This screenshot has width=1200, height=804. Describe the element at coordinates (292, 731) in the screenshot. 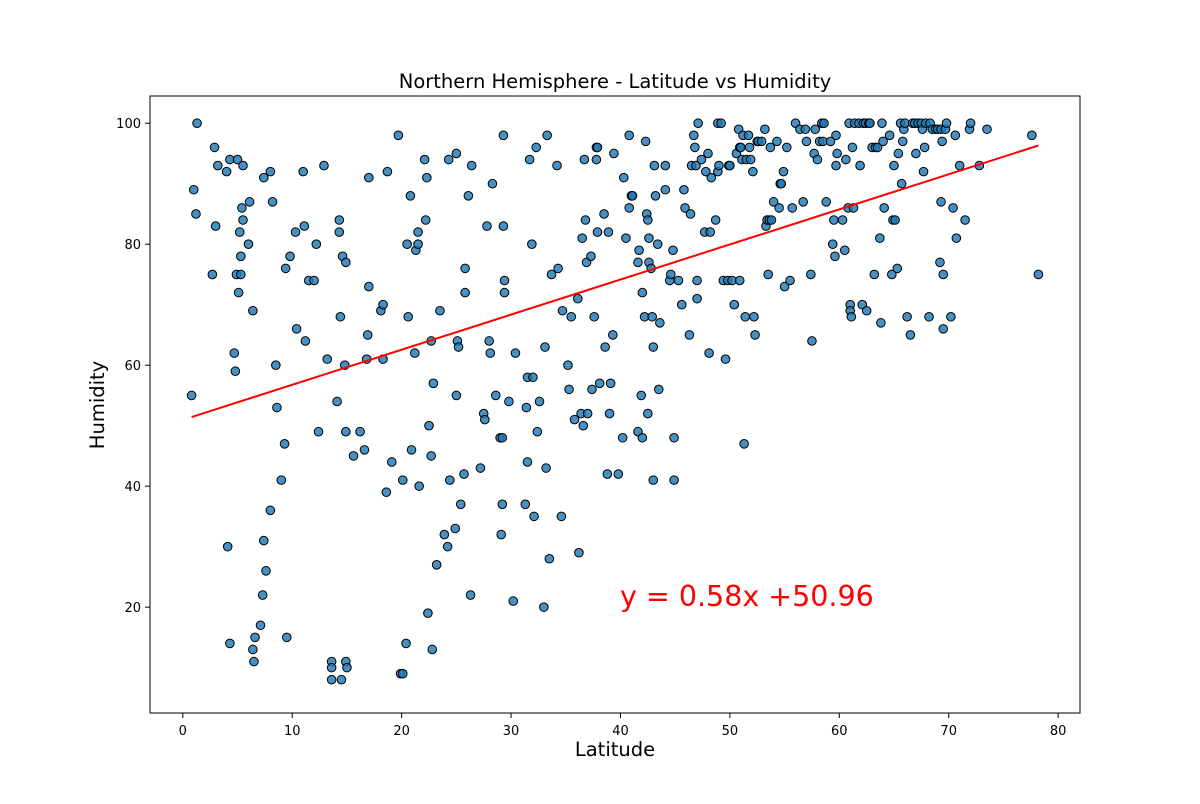

I see `x-tick-label: 10` at that location.